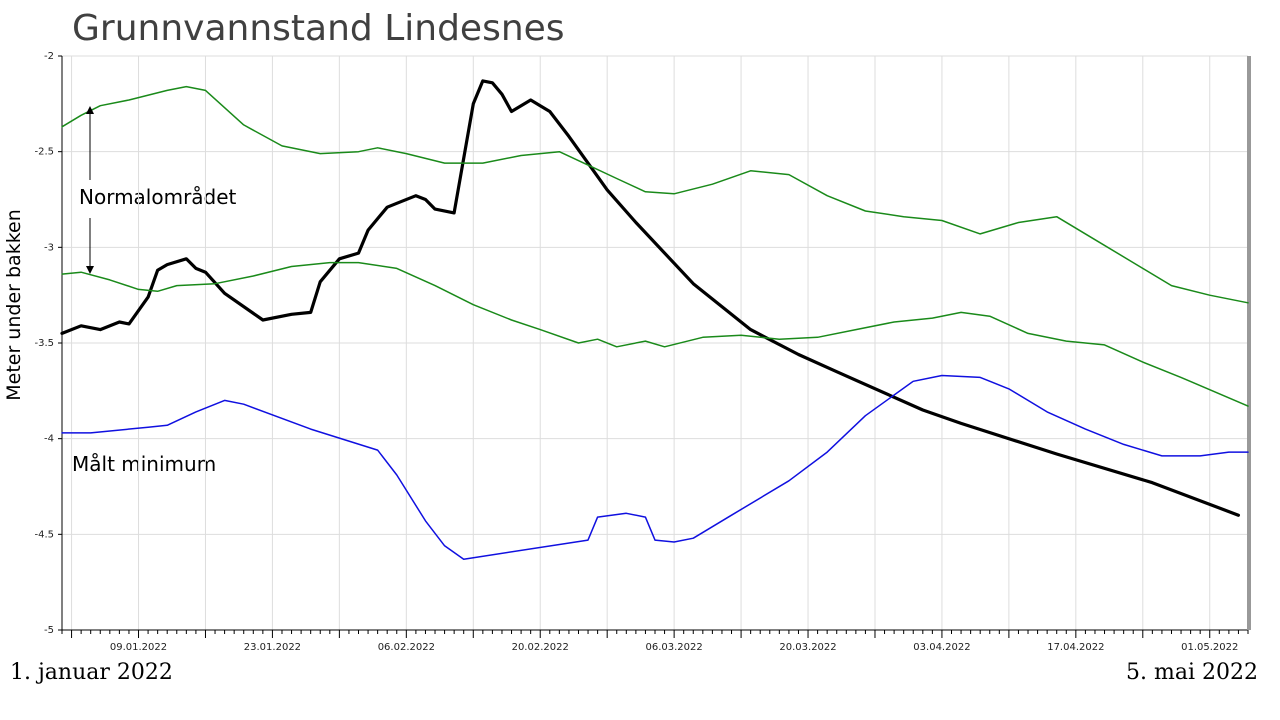  What do you see at coordinates (1249, 343) in the screenshot?
I see `right-cursor-bar` at bounding box center [1249, 343].